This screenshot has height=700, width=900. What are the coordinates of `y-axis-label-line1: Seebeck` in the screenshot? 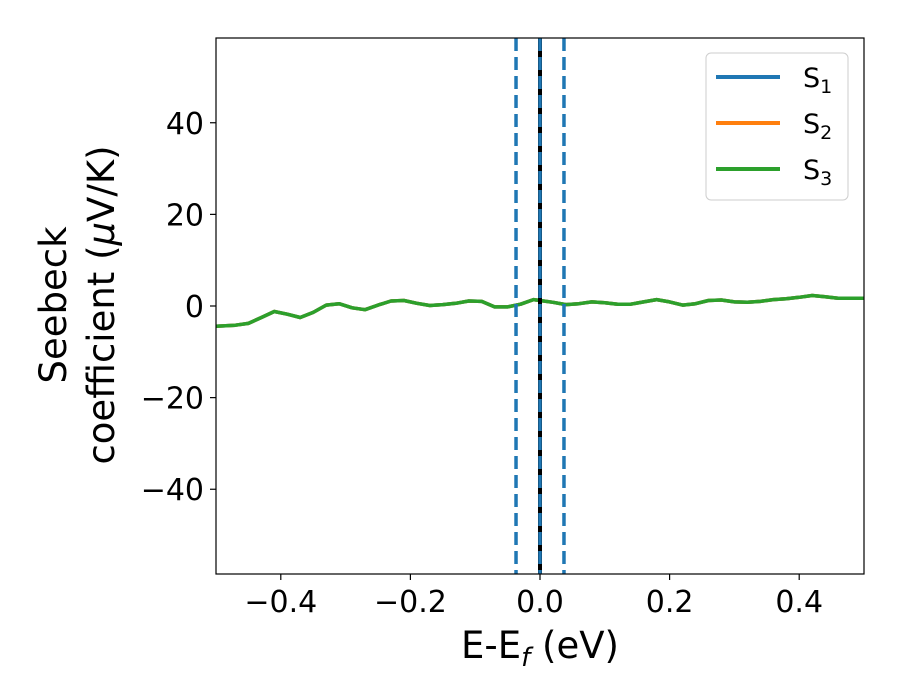 It's located at (53, 305).